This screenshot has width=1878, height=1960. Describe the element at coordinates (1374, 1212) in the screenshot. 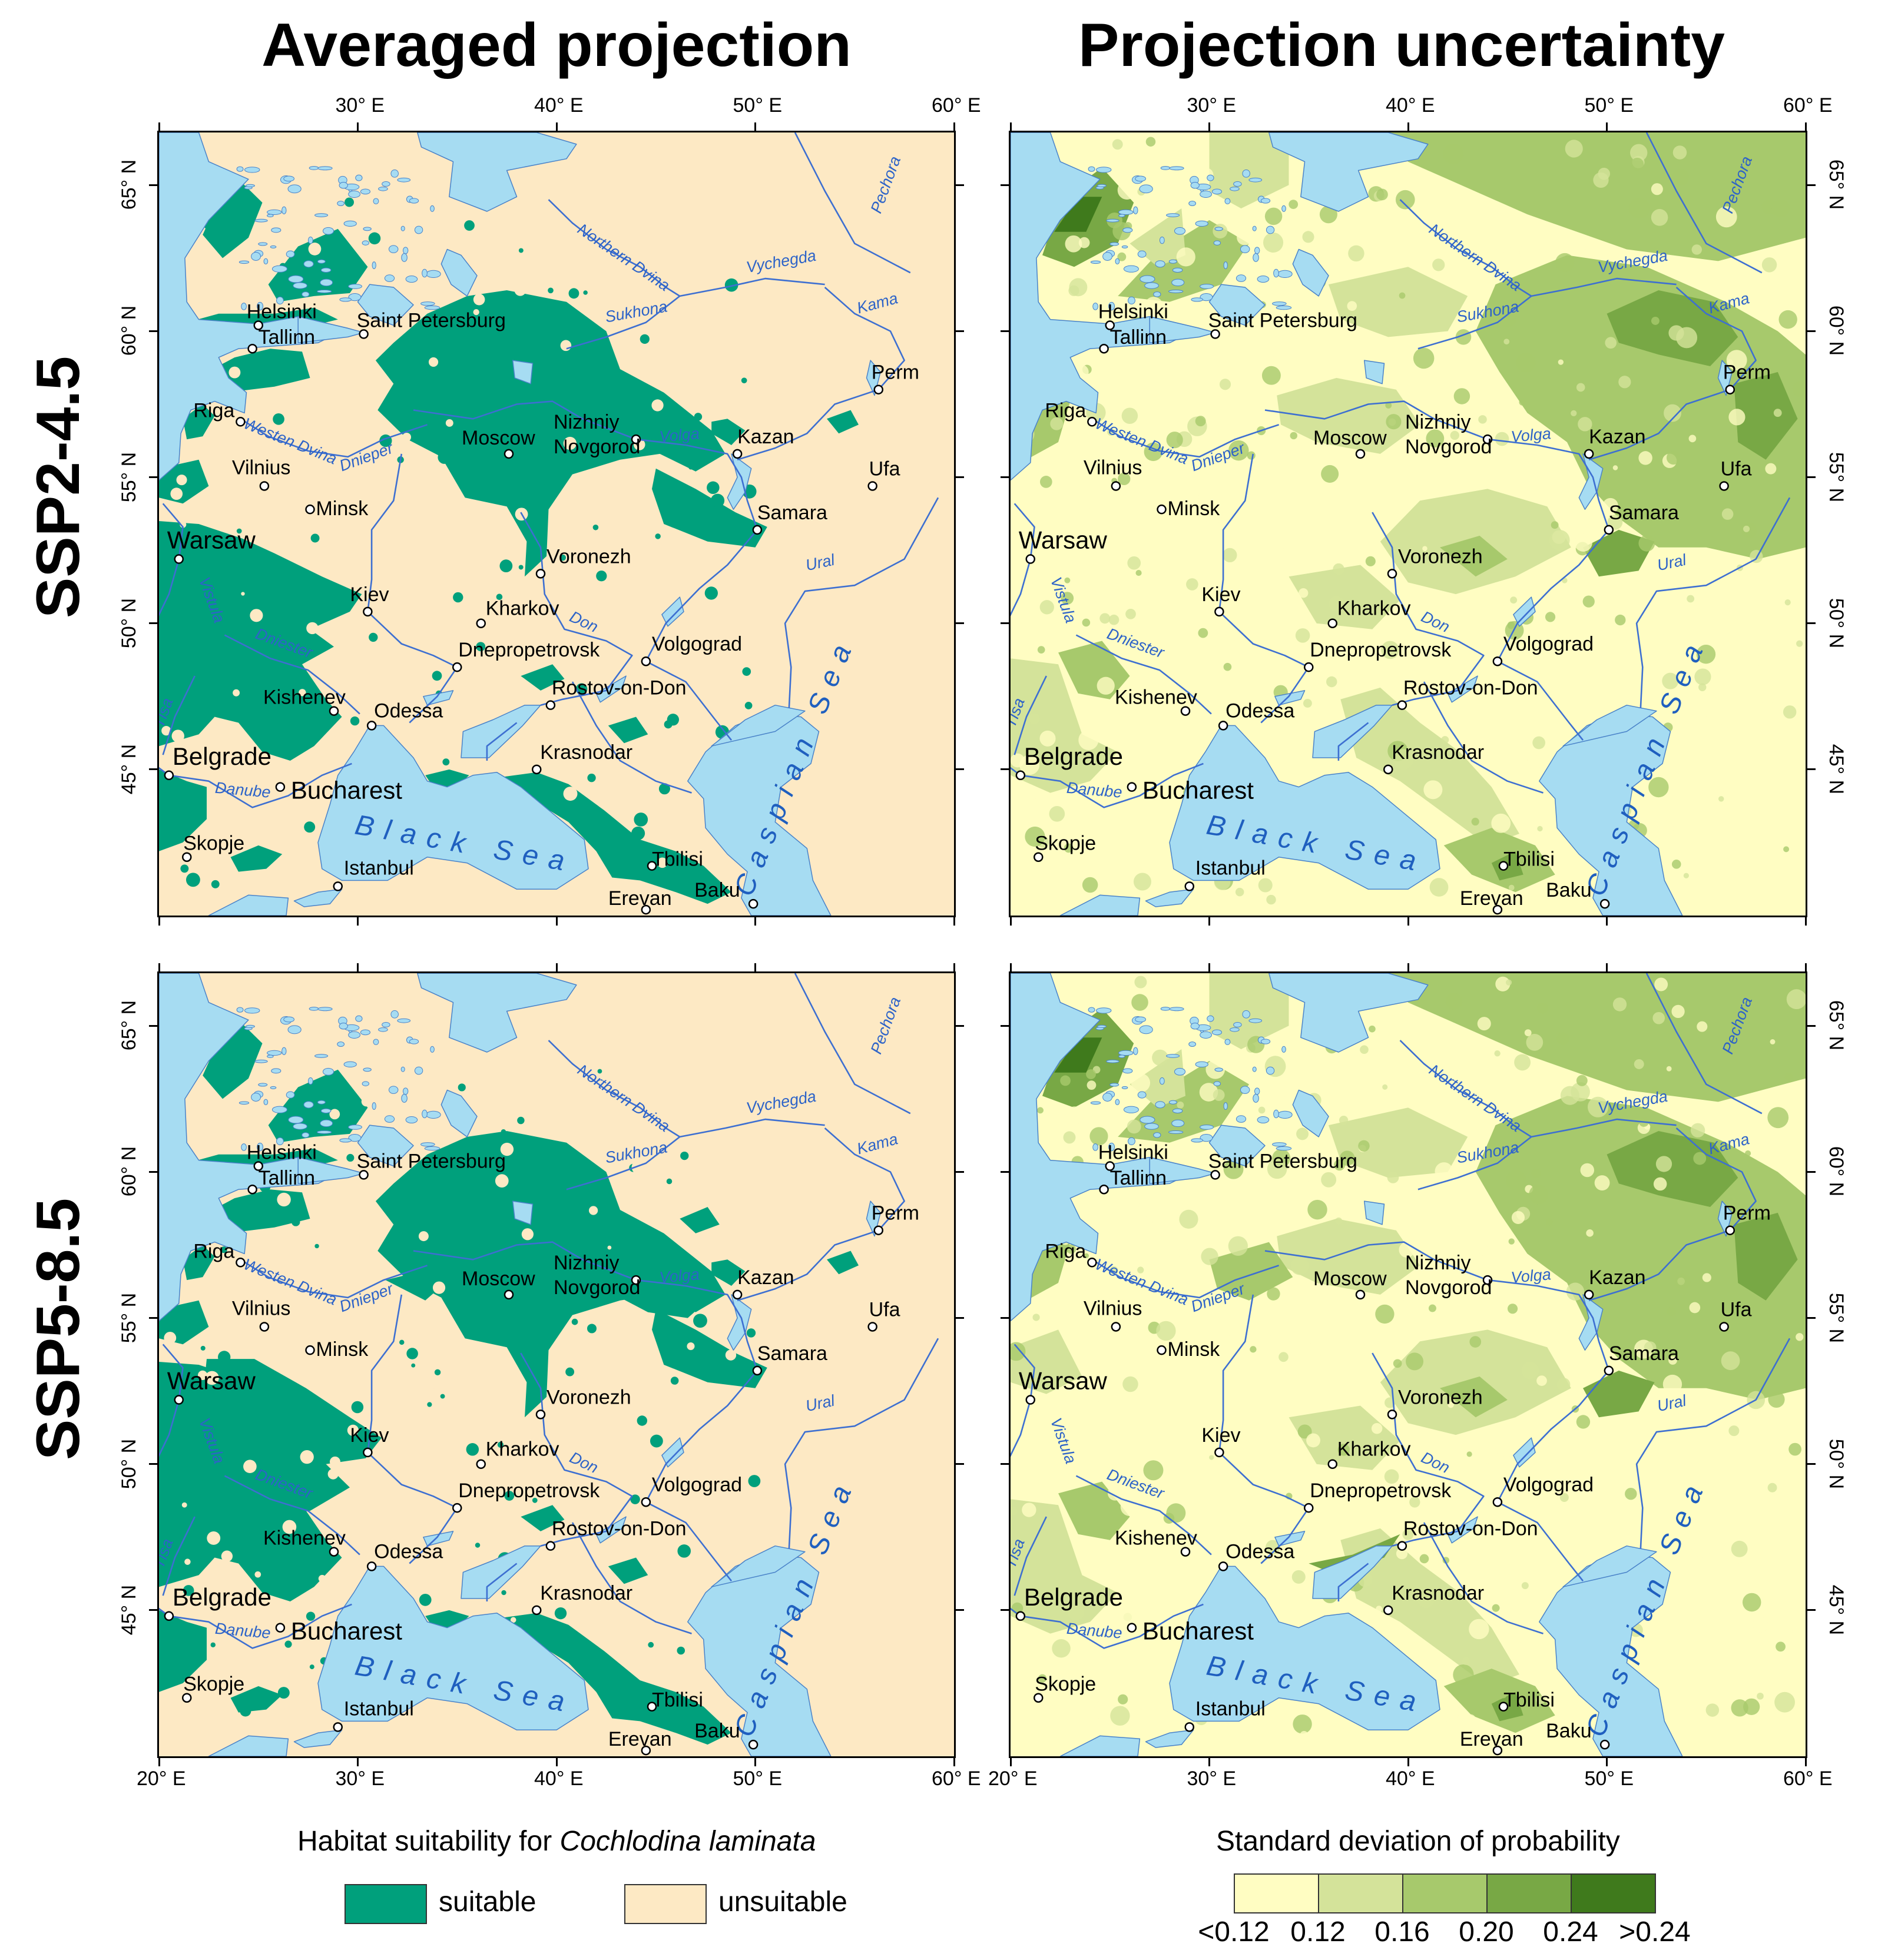

I see `water-rybinsk` at that location.